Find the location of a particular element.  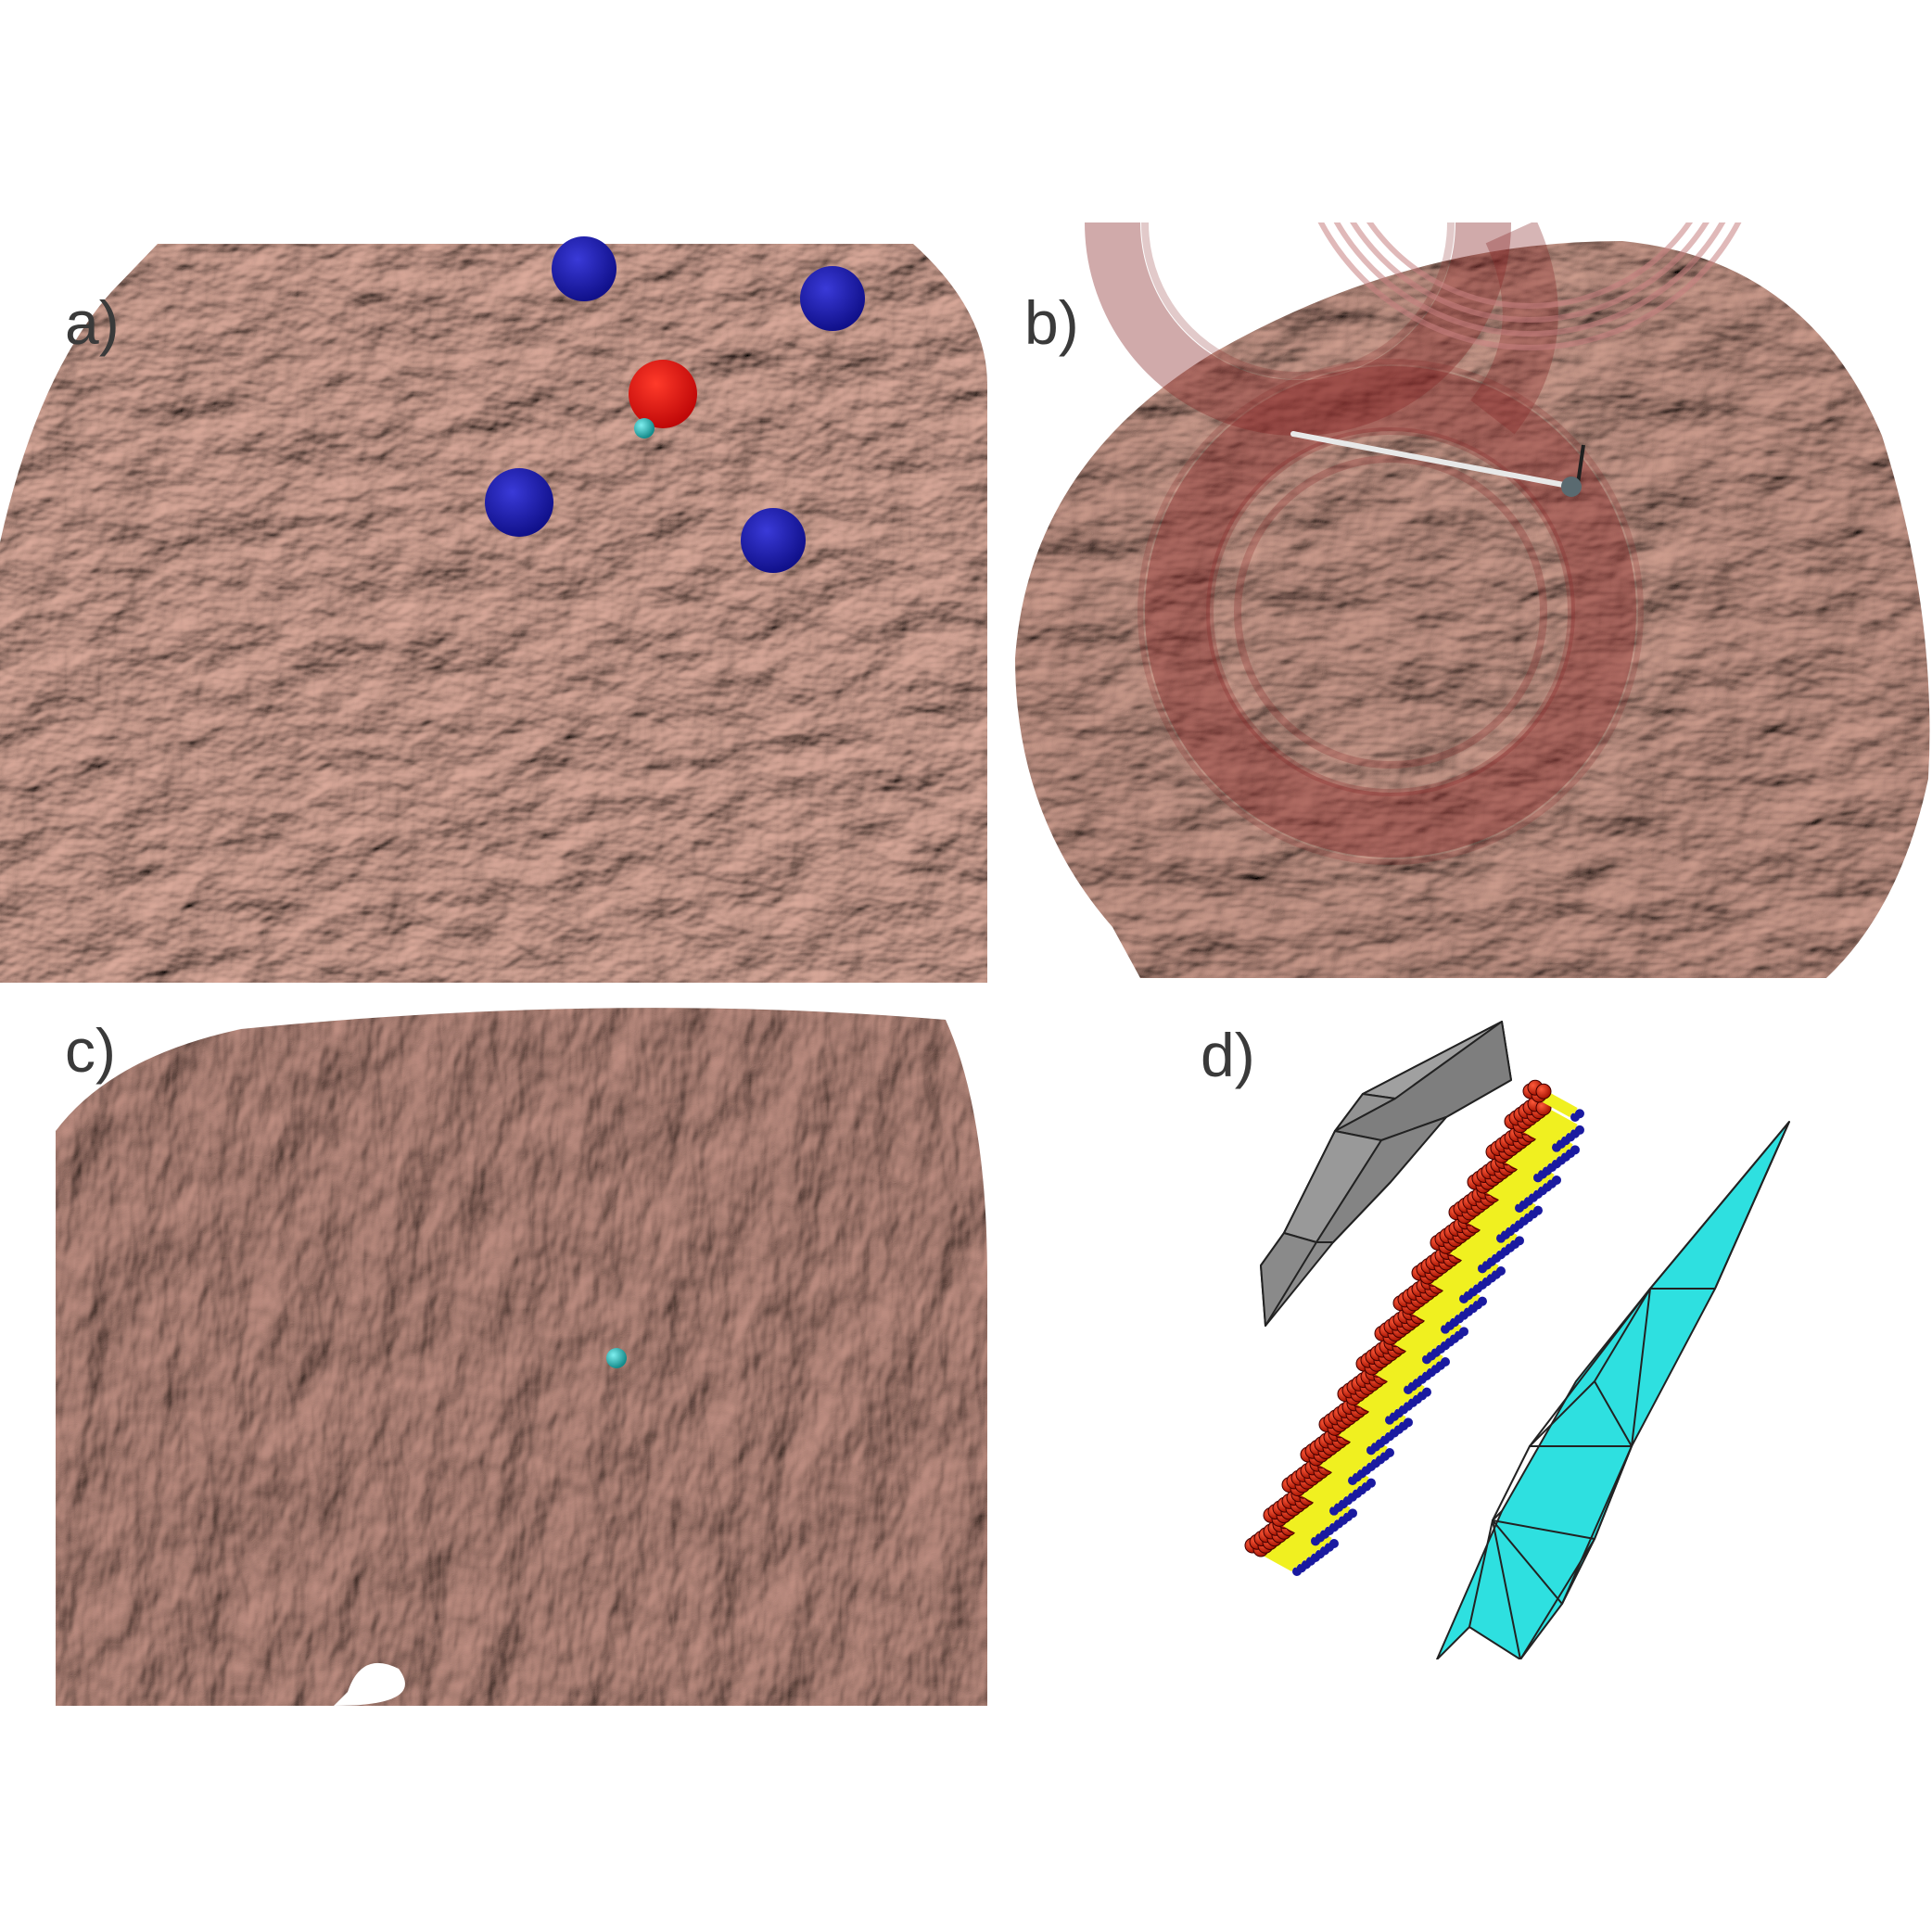

source-model is located at coordinates (1517, 1340).